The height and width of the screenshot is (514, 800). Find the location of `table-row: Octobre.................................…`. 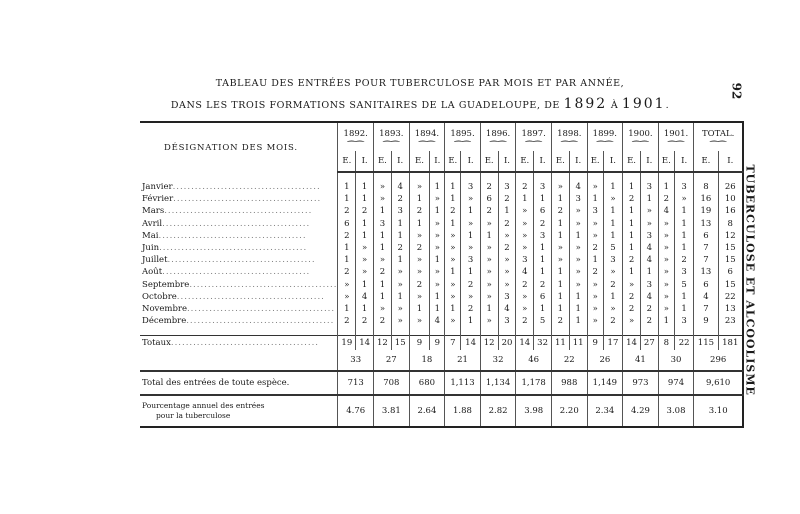

table-row: Octobre.................................… is located at coordinates (441, 296).